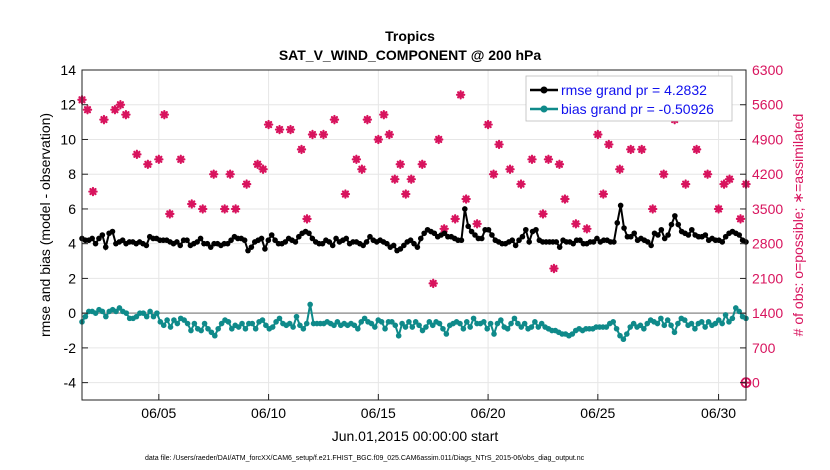 This screenshot has height=470, width=830. What do you see at coordinates (68, 105) in the screenshot?
I see `y-tick-label: 12` at bounding box center [68, 105].